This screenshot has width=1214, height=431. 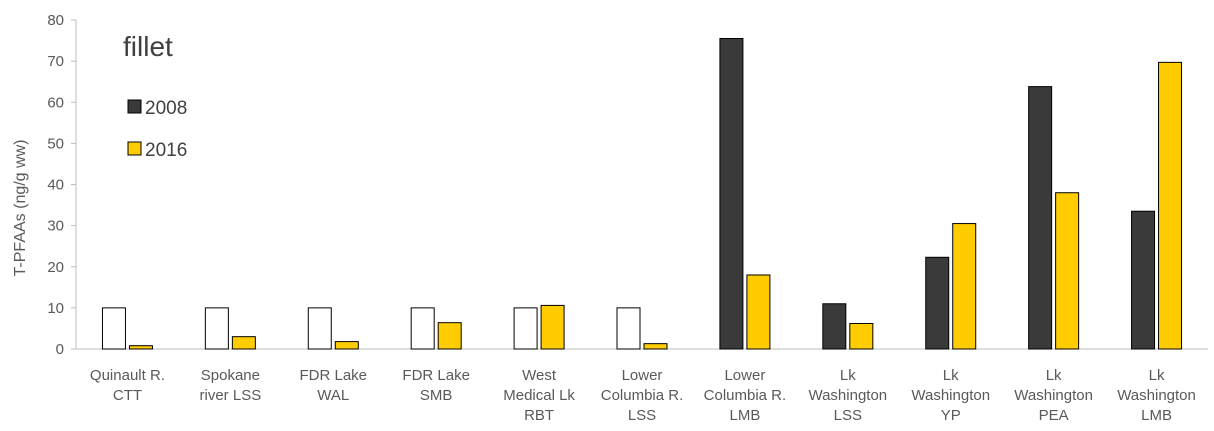 What do you see at coordinates (127, 375) in the screenshot?
I see `x-category-line: Quinault R.` at bounding box center [127, 375].